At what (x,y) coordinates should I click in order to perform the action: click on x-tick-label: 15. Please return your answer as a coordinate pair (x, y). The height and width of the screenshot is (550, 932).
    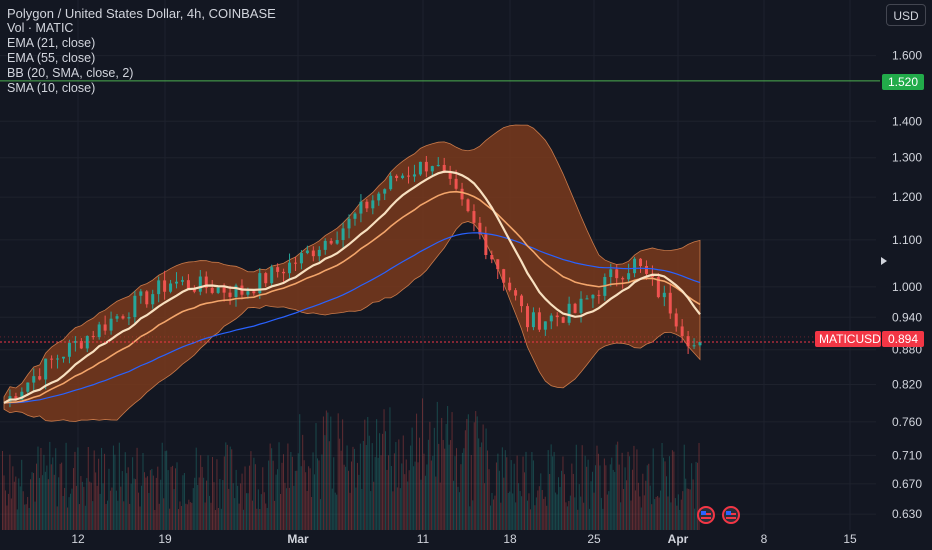
    Looking at the image, I should click on (850, 539).